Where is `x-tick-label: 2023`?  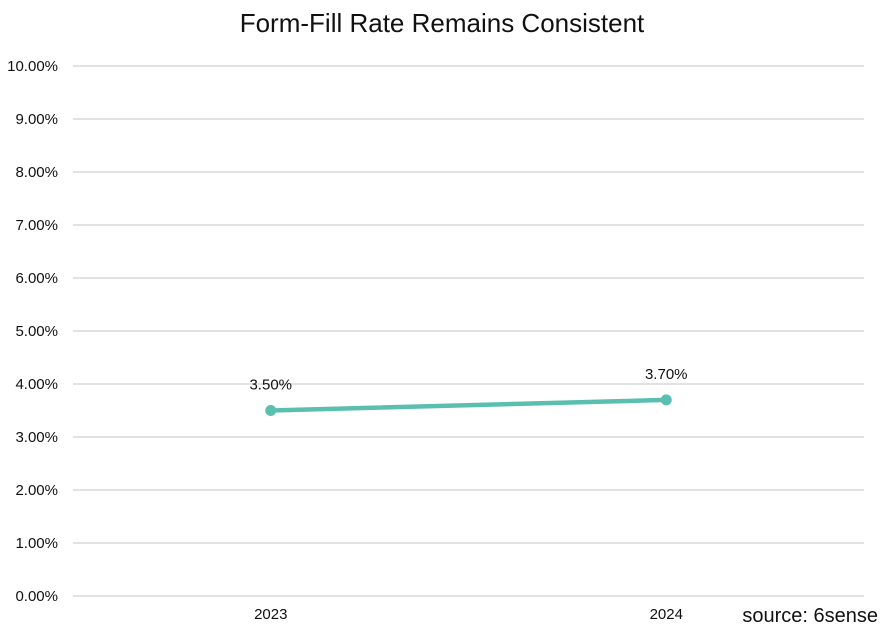
x-tick-label: 2023 is located at coordinates (270, 614).